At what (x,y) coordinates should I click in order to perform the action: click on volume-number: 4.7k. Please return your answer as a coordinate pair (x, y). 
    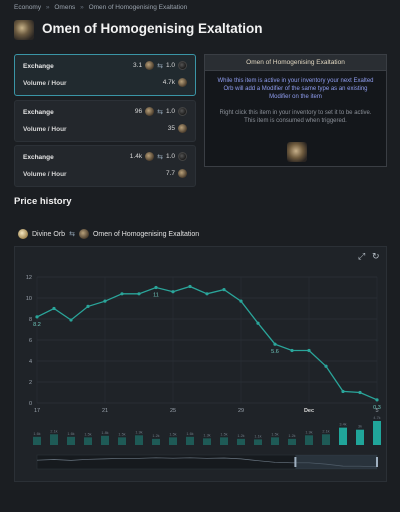
    Looking at the image, I should click on (168, 82).